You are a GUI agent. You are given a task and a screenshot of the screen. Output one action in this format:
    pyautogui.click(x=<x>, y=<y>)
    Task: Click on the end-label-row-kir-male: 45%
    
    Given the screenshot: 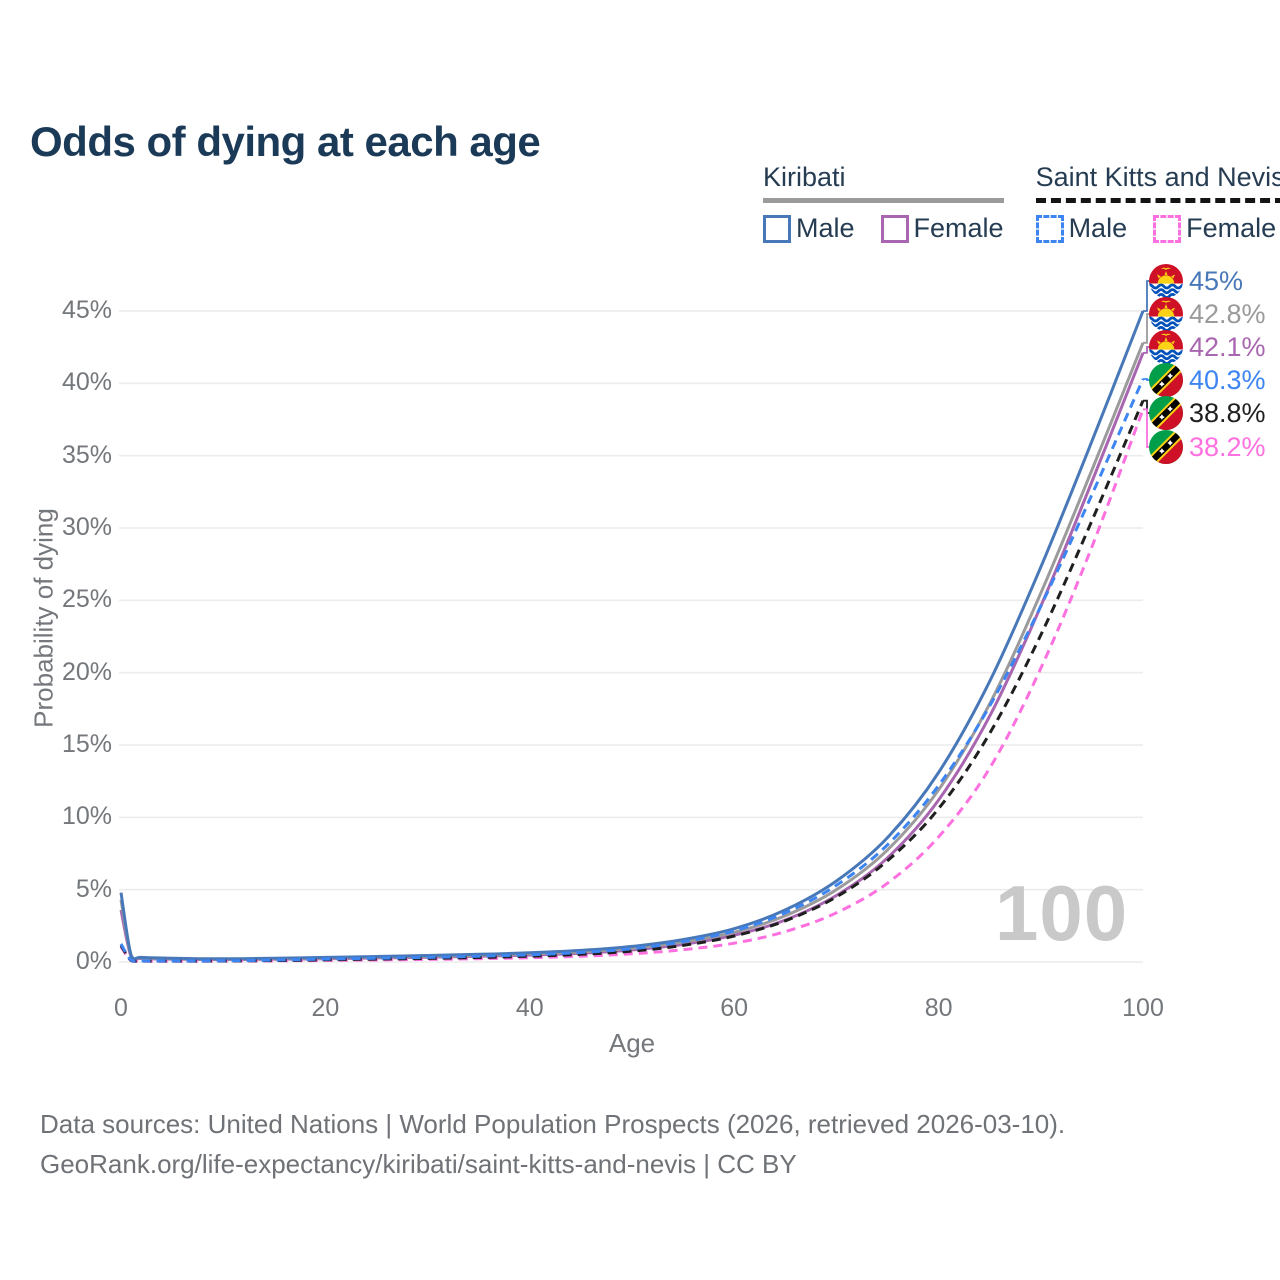 What is the action you would take?
    pyautogui.click(x=1196, y=281)
    